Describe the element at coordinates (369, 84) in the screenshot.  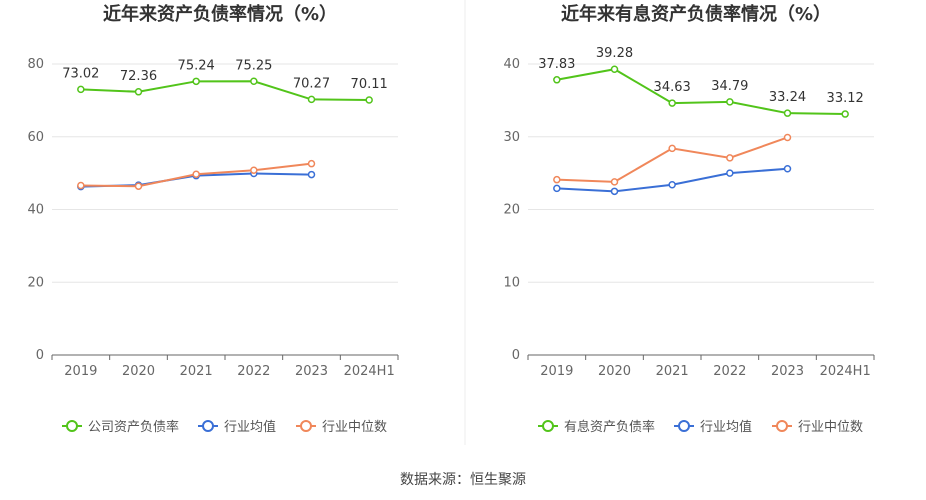
I see `data-label: 70.11` at that location.